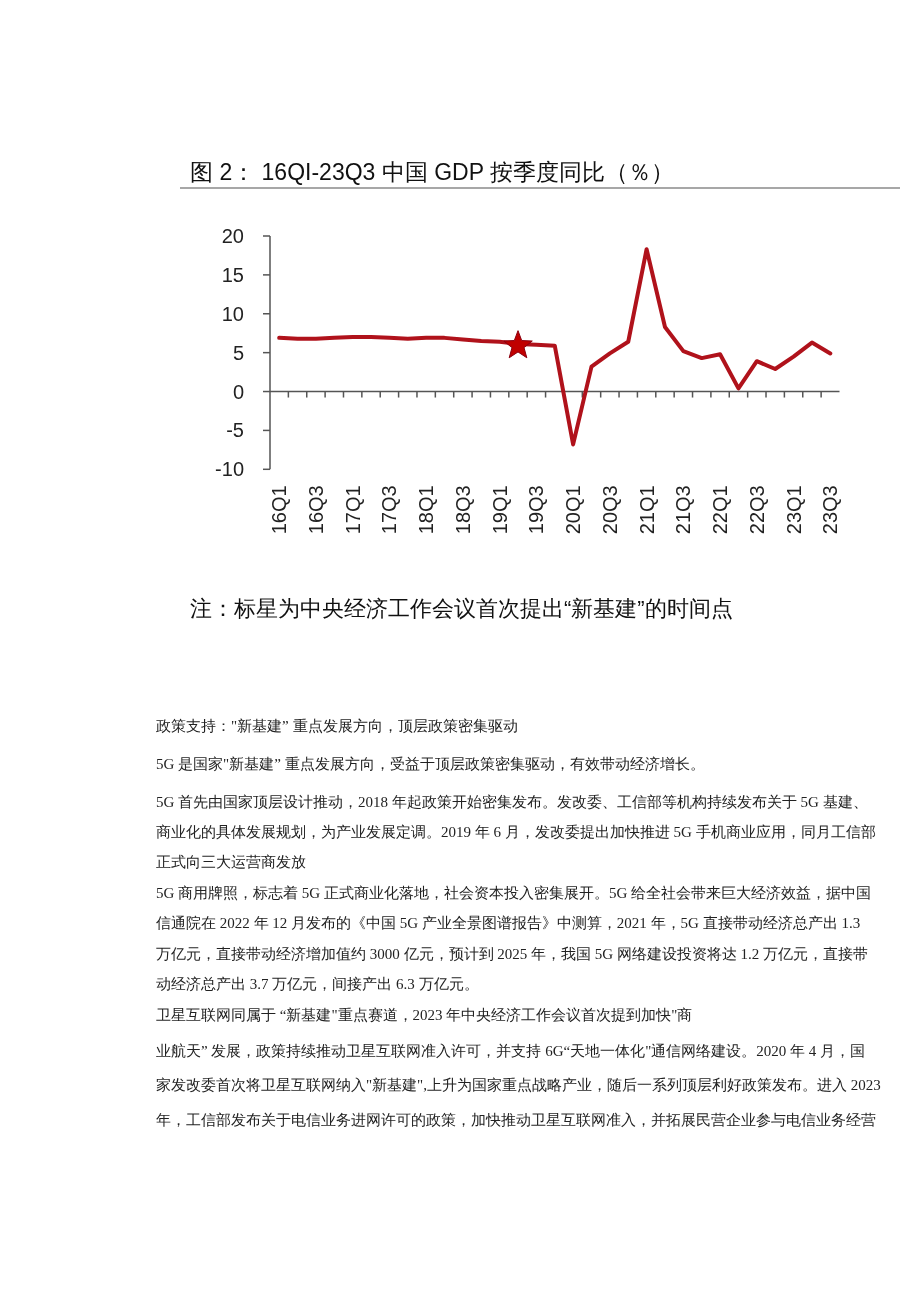  I want to click on x-tick-label: 21Q3, so click(683, 510).